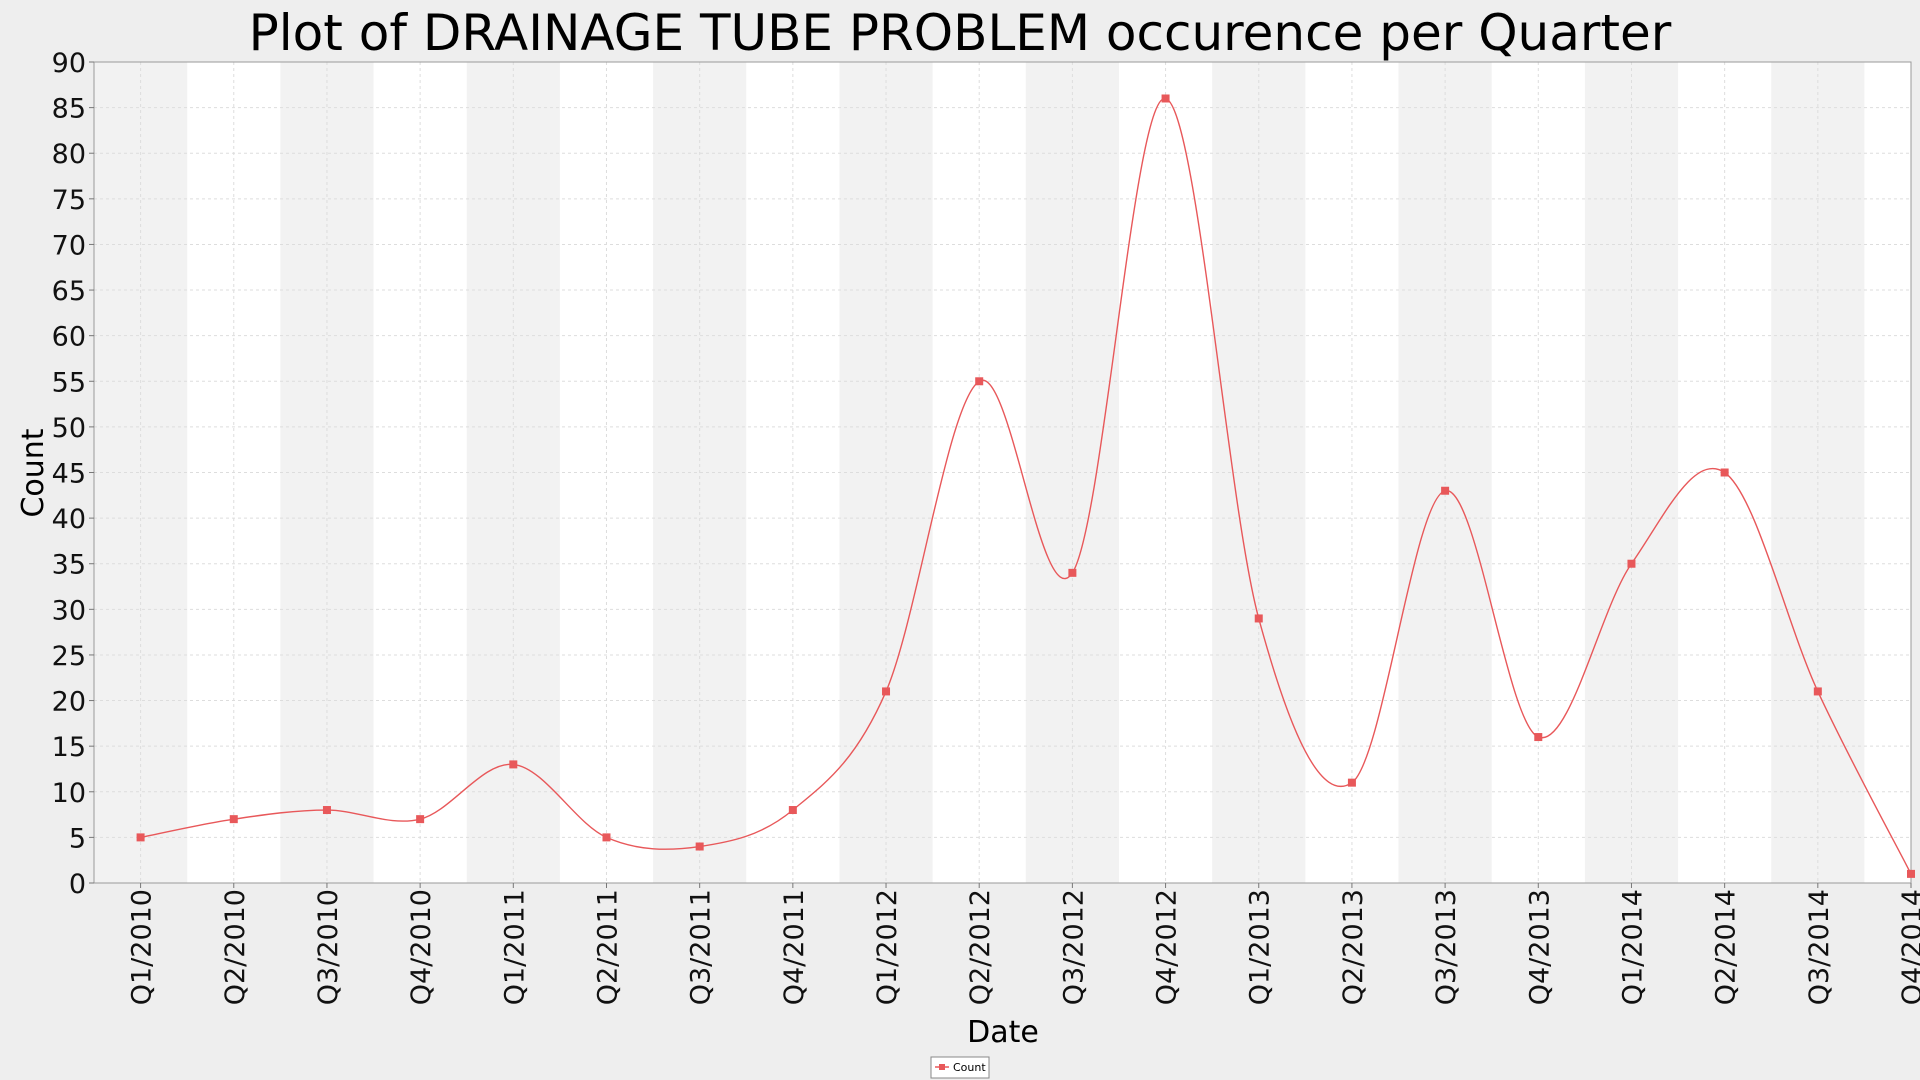 This screenshot has width=1920, height=1080. Describe the element at coordinates (942, 1067) in the screenshot. I see `legend-marker` at that location.